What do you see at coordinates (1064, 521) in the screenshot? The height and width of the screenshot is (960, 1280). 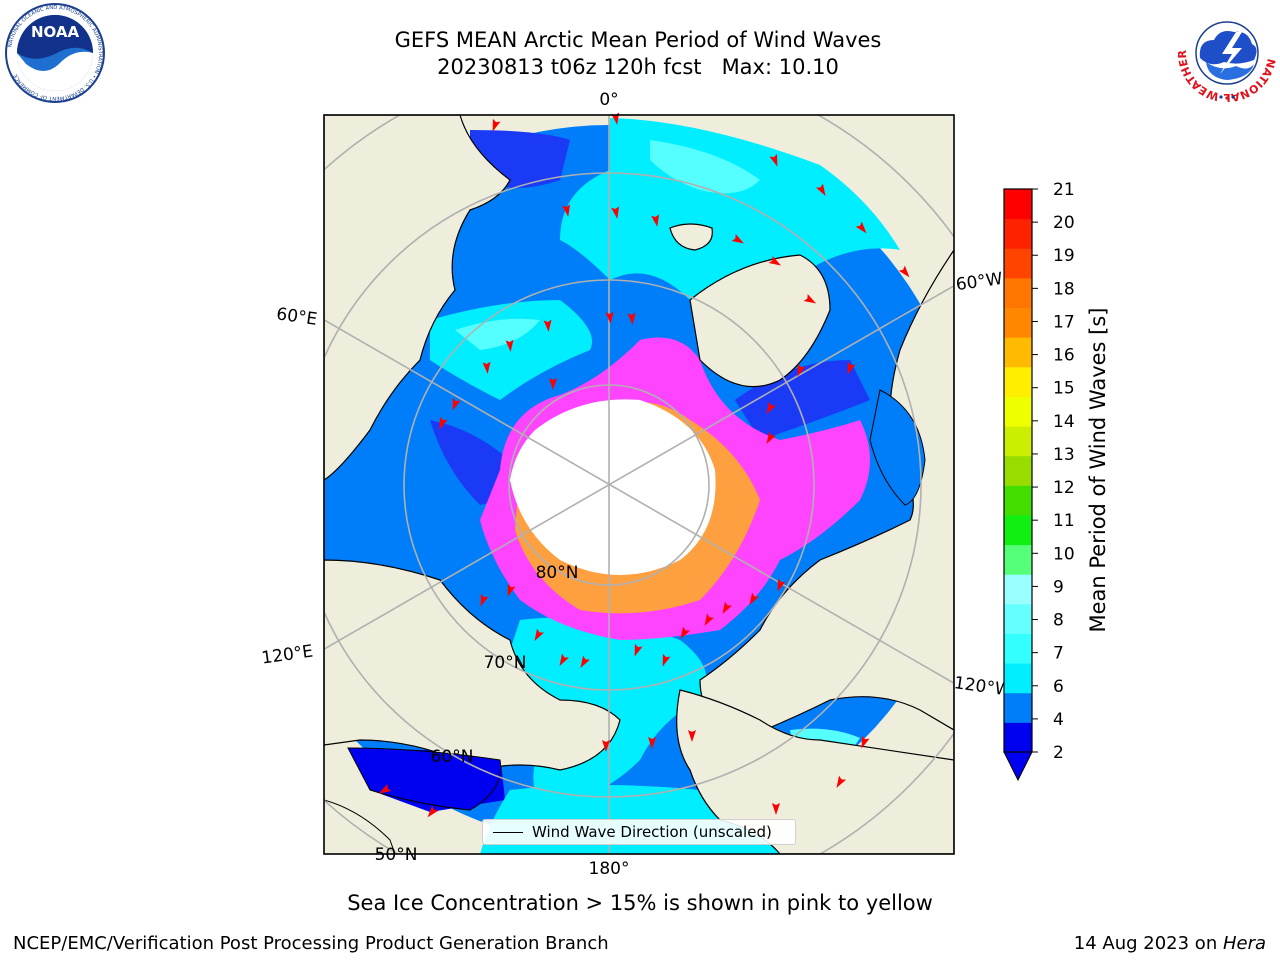 I see `colorbar-tick-label: 11` at bounding box center [1064, 521].